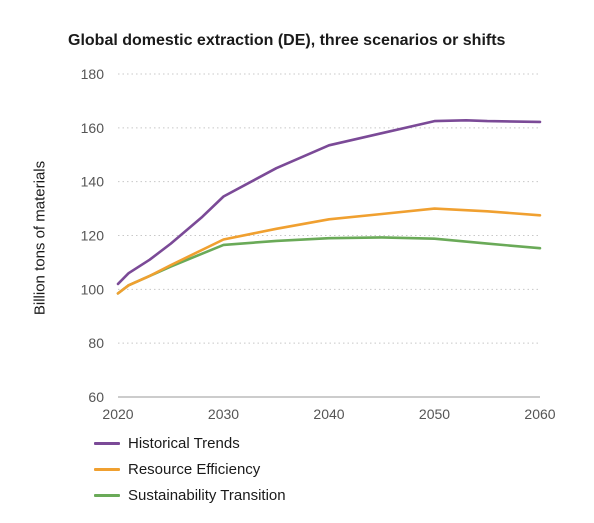  I want to click on y-tick-label: 60, so click(96, 397).